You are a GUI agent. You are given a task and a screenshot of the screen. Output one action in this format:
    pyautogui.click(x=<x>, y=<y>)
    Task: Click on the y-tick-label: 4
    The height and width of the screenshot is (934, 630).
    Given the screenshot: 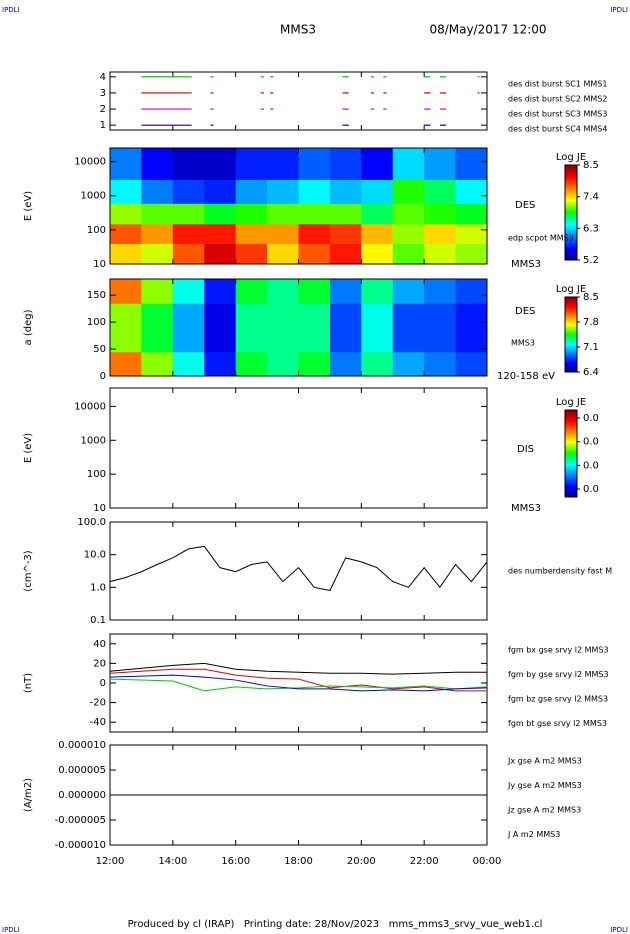 What is the action you would take?
    pyautogui.click(x=103, y=77)
    